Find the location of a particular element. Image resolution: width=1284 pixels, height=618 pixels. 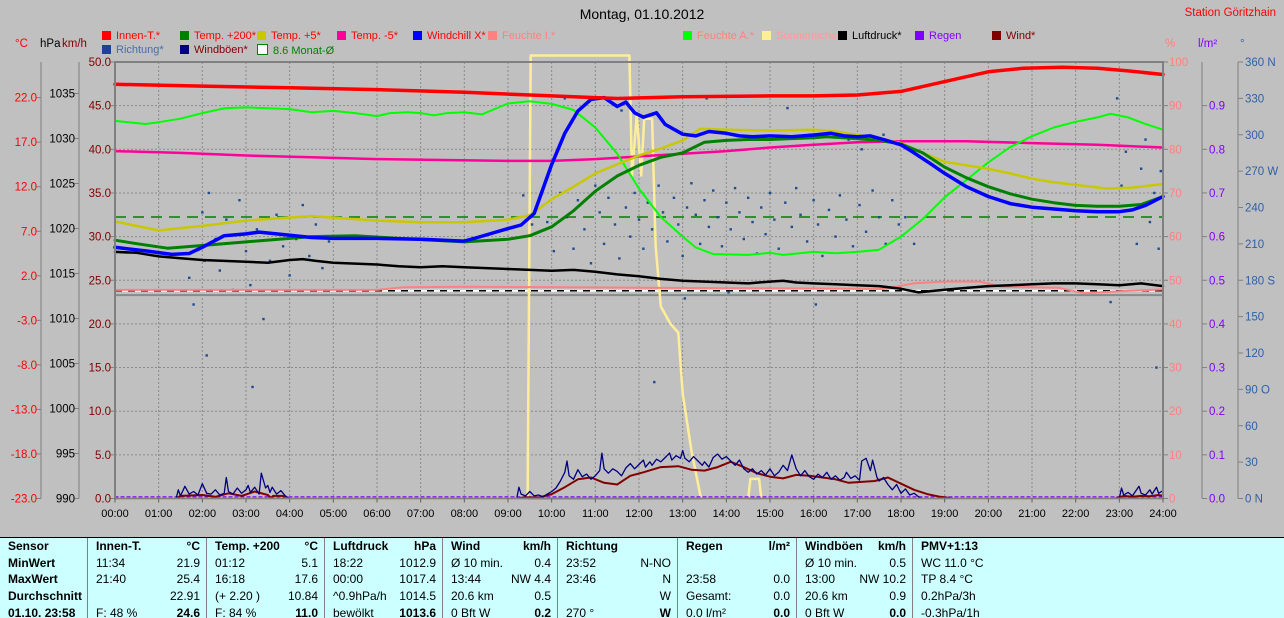

legend-item-temp-5-: Temp. -5* is located at coordinates (367, 36).